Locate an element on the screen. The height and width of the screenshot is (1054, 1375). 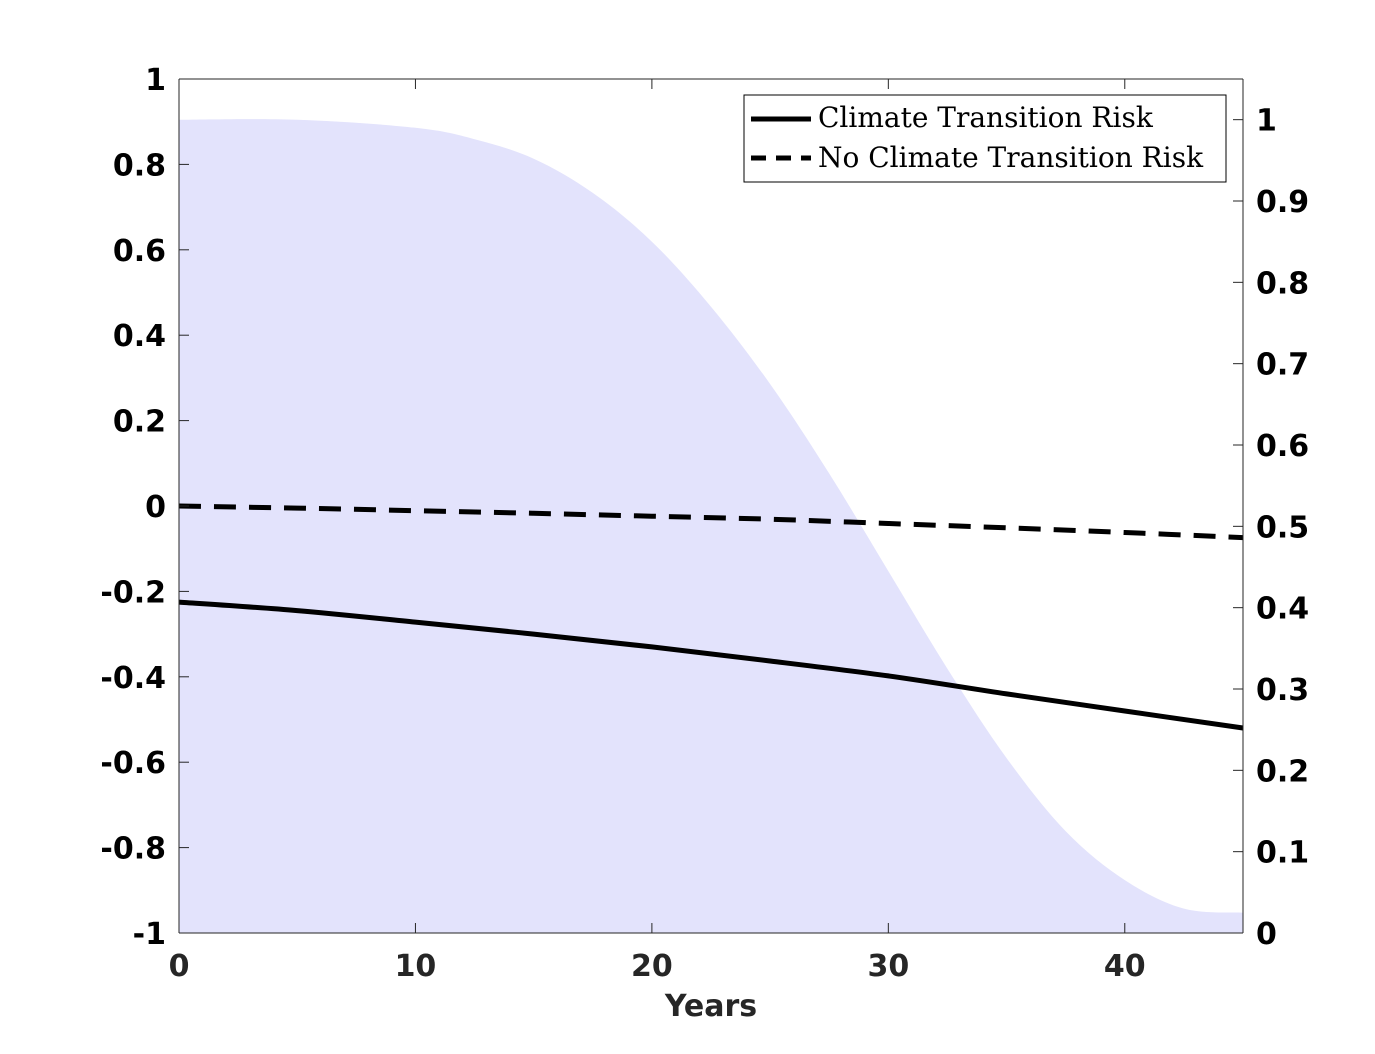
y-right-tick-label: 0.8 is located at coordinates (1282, 283).